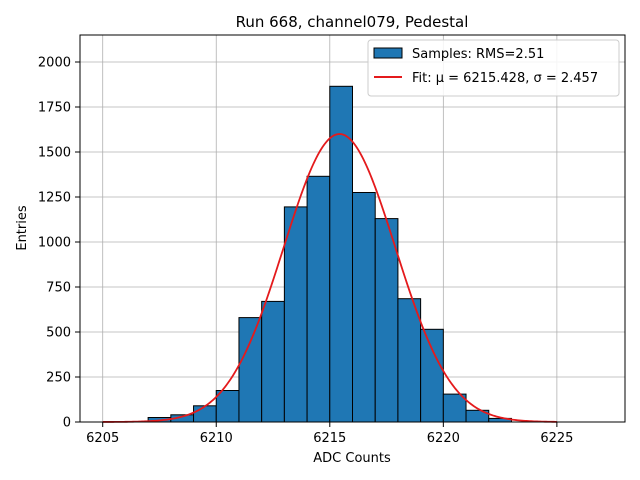 This screenshot has height=480, width=640. Describe the element at coordinates (58, 288) in the screenshot. I see `y-tick-label: 750` at that location.